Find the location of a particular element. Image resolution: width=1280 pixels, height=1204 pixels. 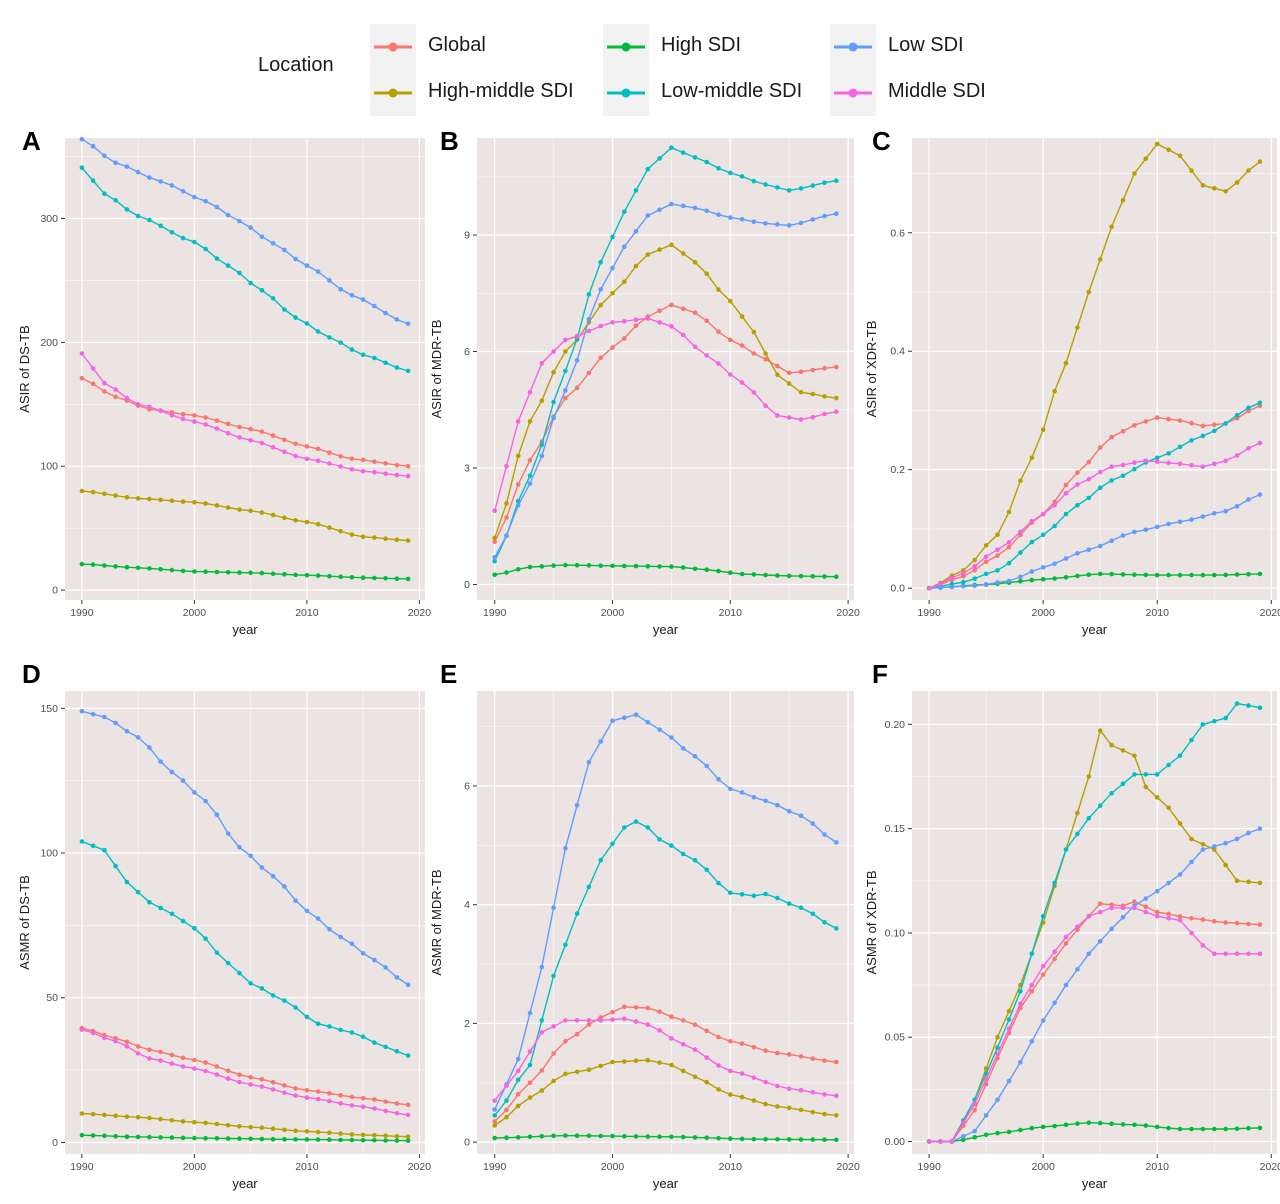

panel-e: 1990 2000 2010 2020 0 2 4 6 year ASMR of MDR-TB E is located at coordinates (644, 925).